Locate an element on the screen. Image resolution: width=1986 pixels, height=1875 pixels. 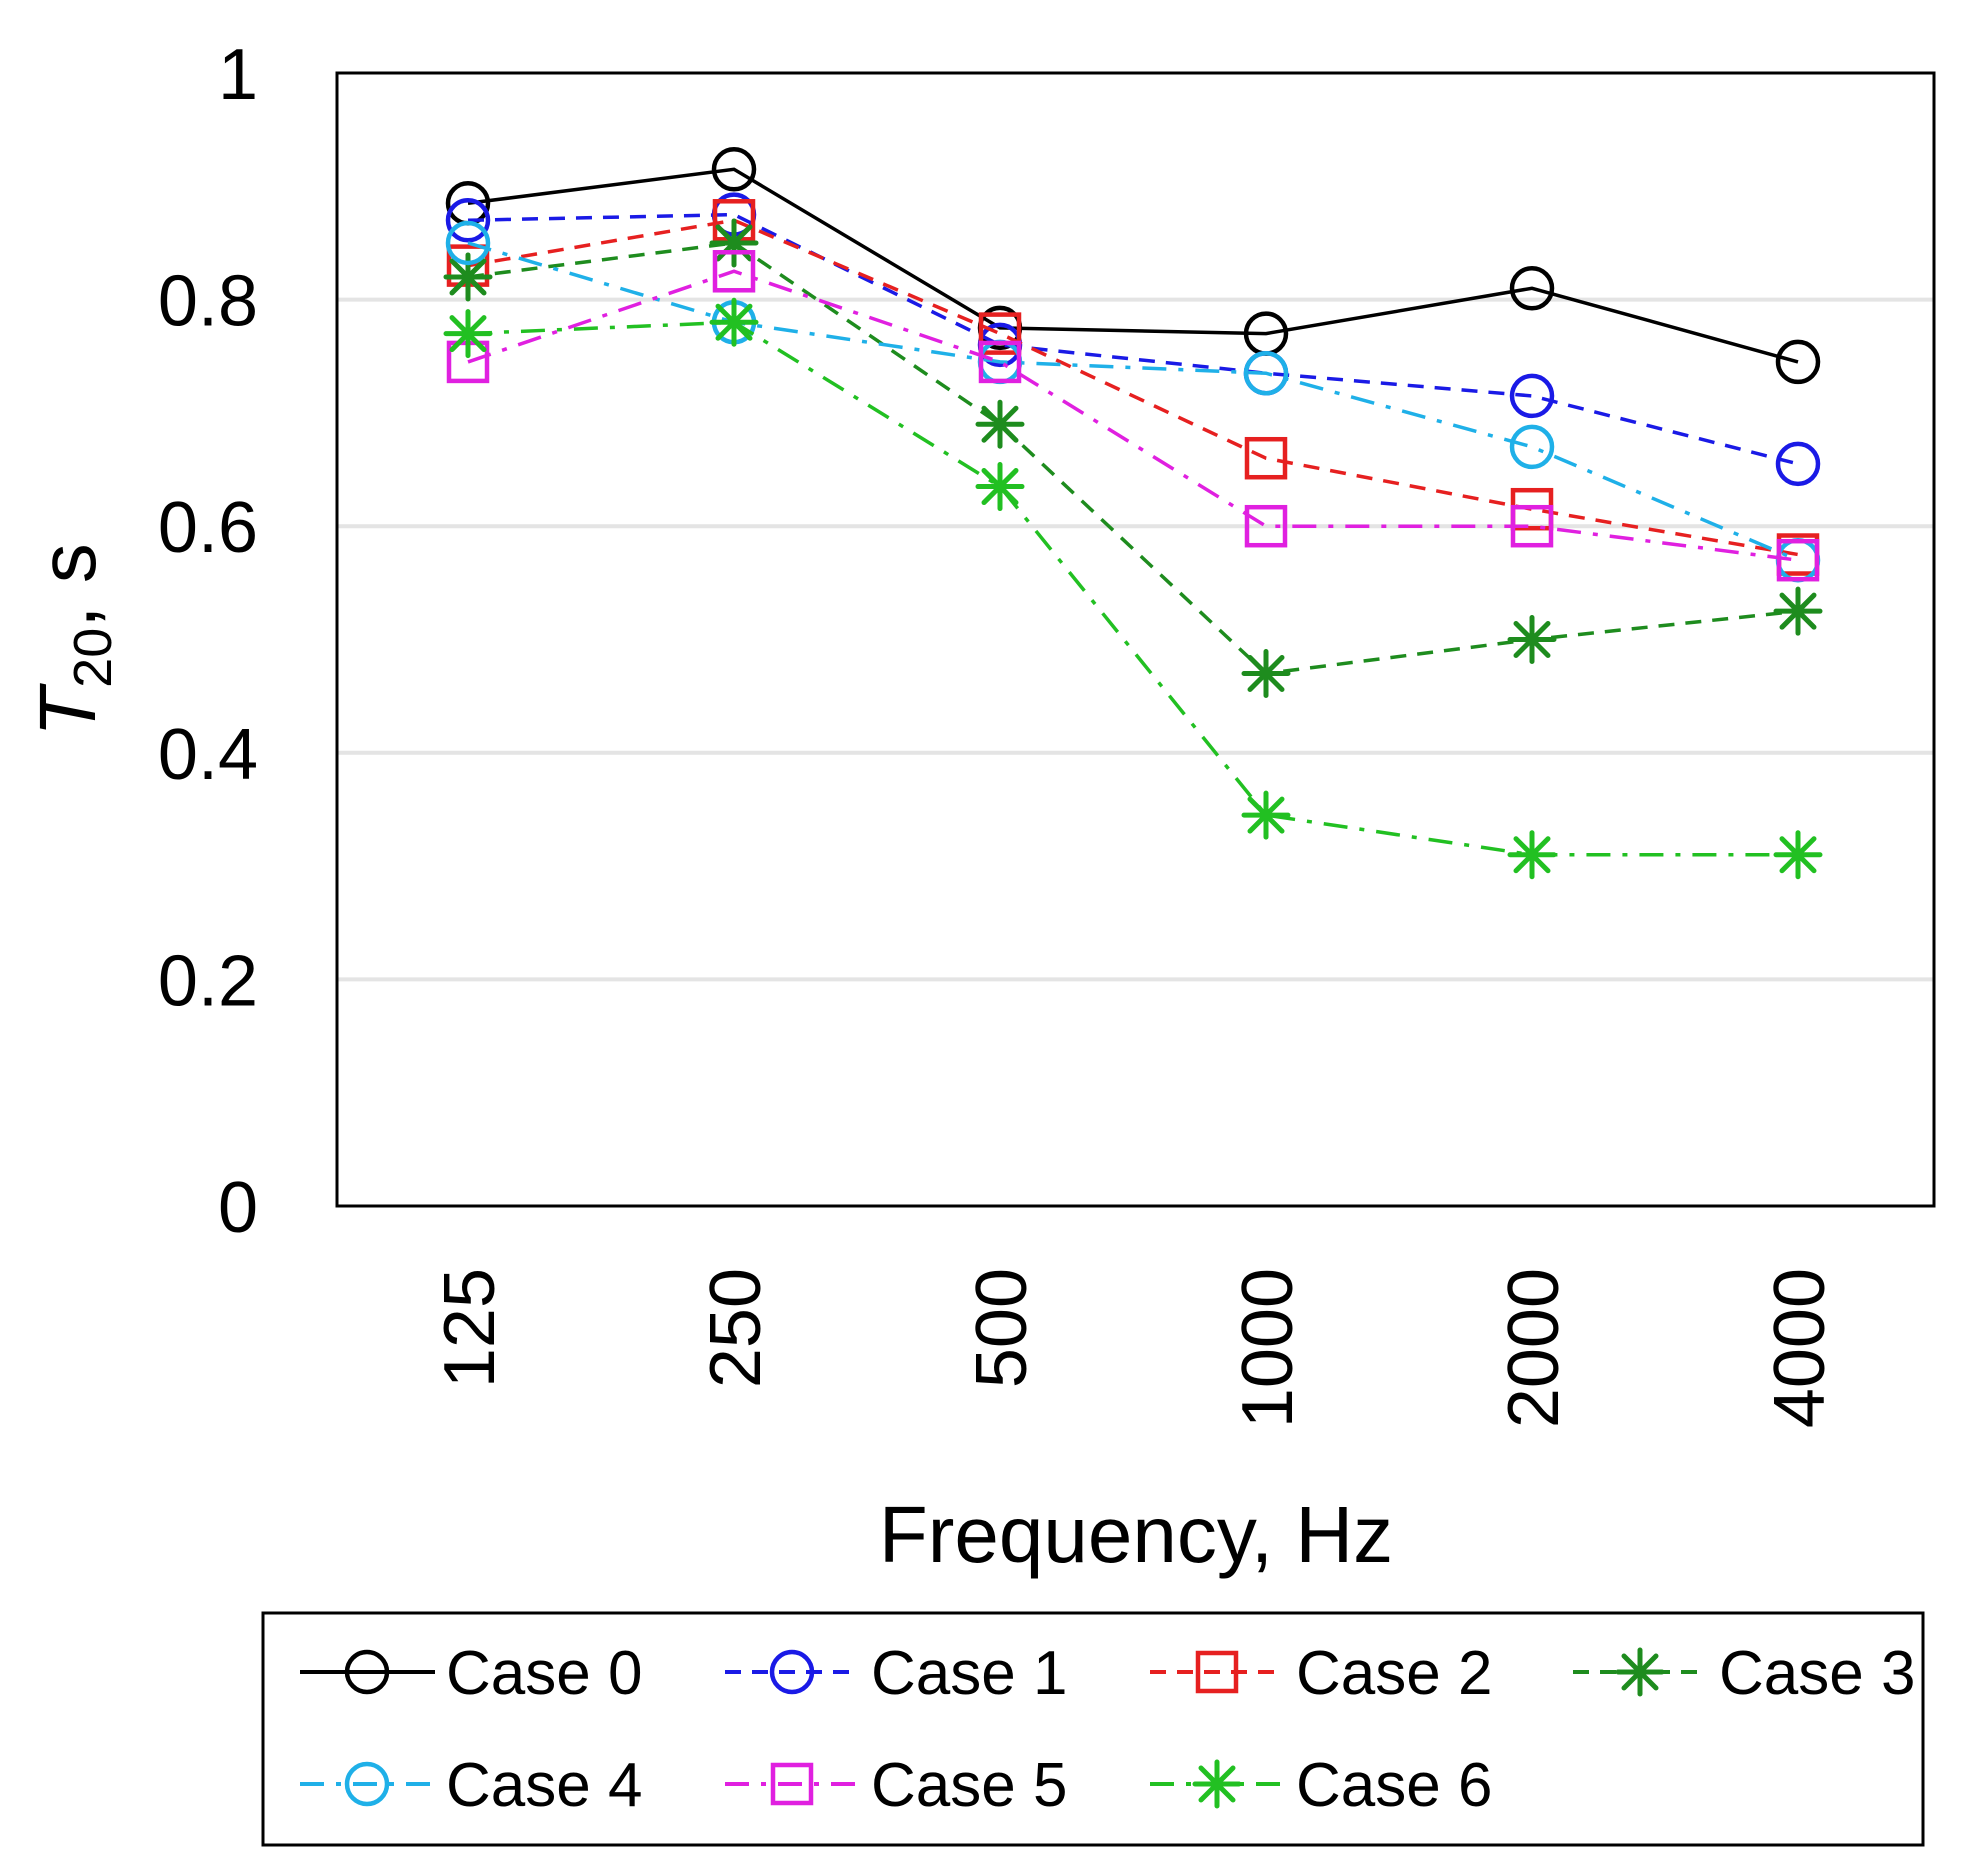
x-axis-title: Frequency, Hz is located at coordinates (1136, 1534).